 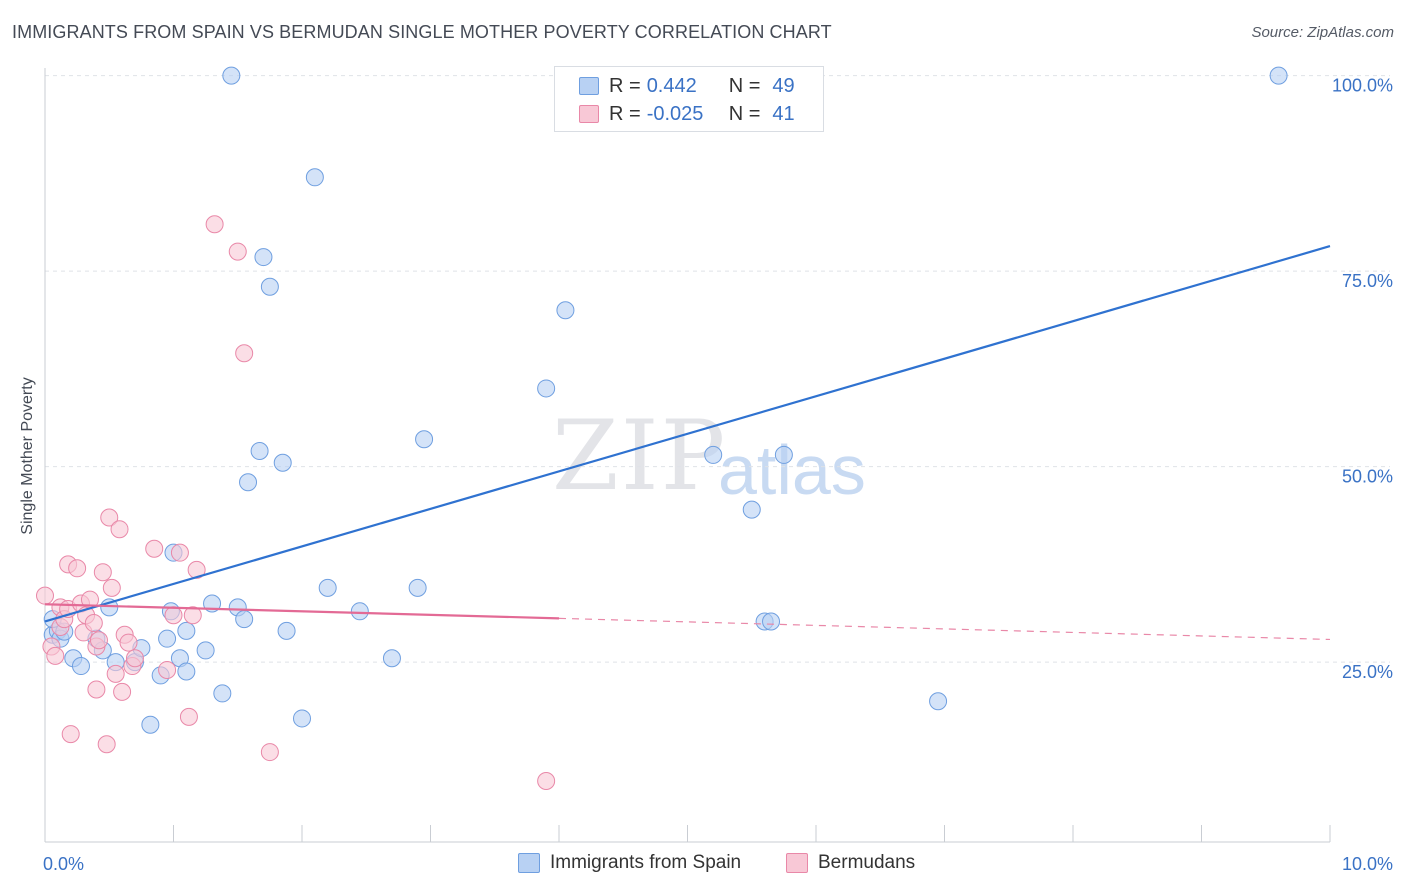 I want to click on legend-r-value: -0.025, so click(x=675, y=113).